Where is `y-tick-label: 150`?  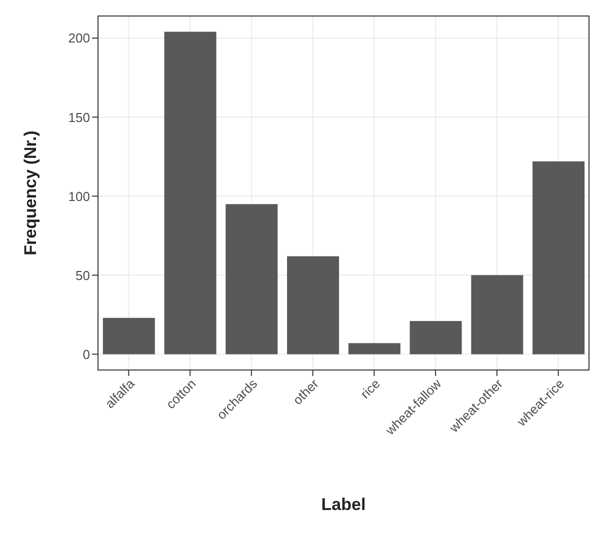 y-tick-label: 150 is located at coordinates (79, 117).